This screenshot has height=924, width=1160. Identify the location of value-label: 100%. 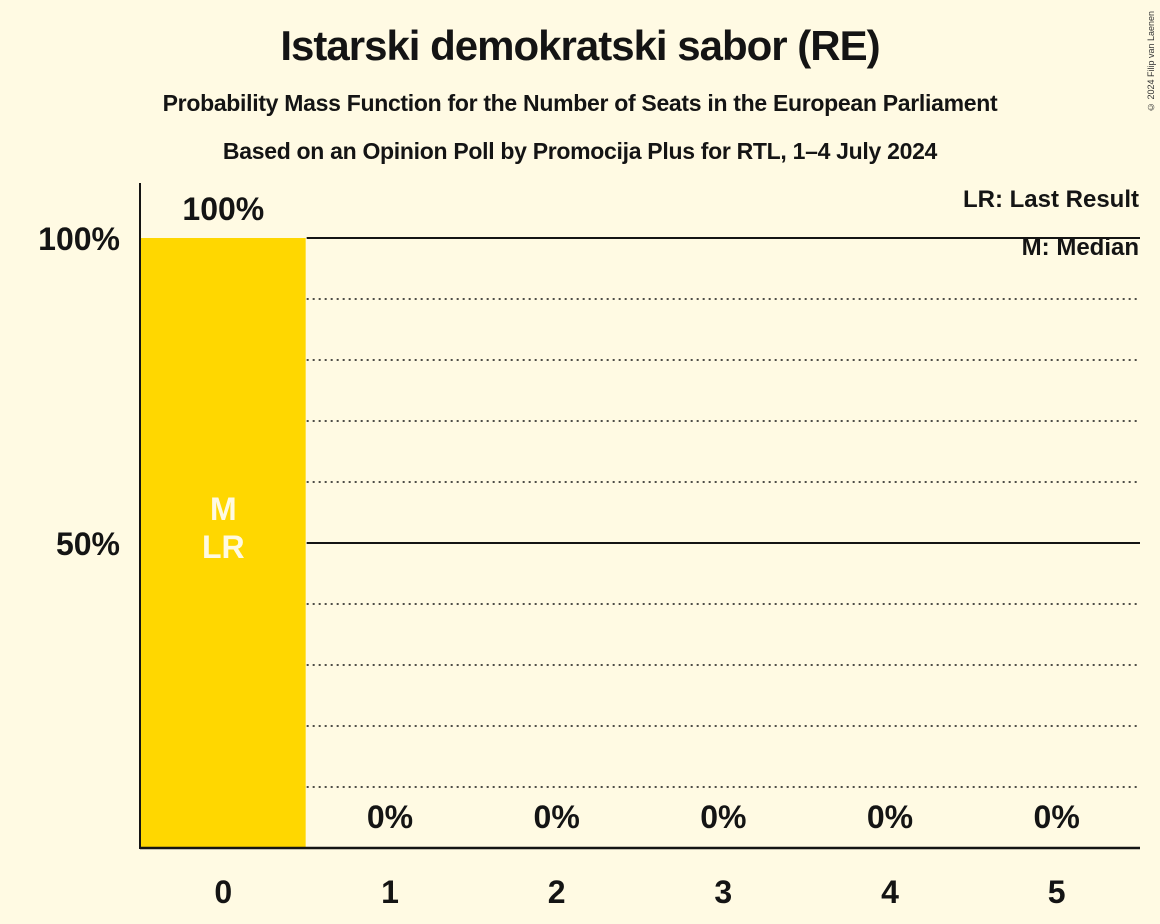
(223, 209).